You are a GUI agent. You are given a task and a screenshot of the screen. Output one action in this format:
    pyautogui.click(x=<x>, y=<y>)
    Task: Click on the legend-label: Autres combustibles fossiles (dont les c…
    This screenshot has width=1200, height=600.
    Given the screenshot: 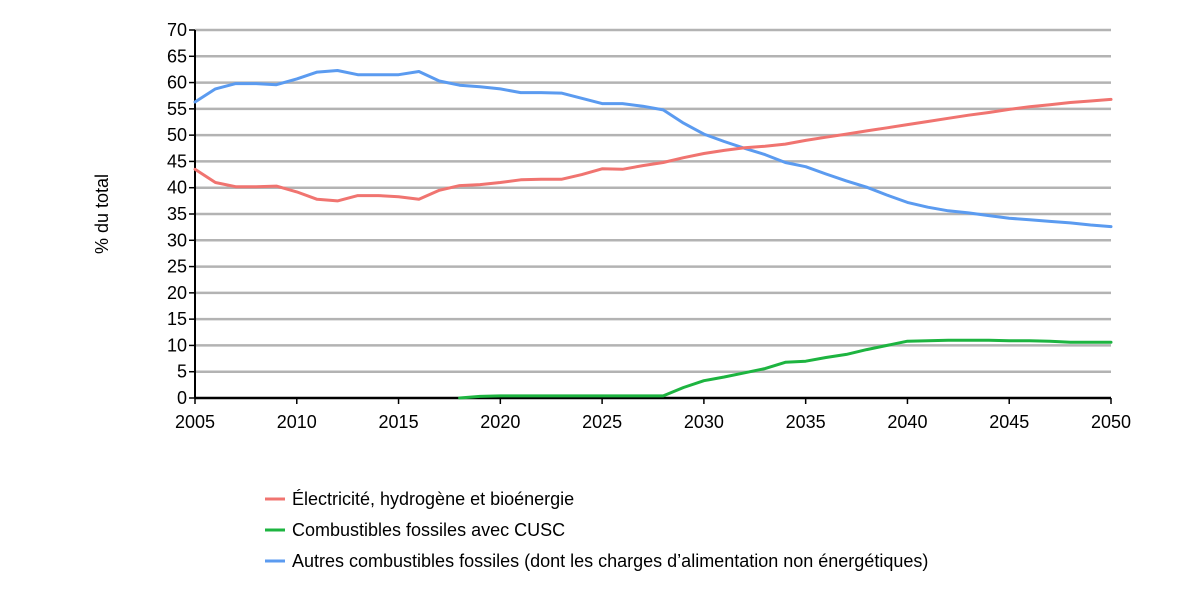 What is the action you would take?
    pyautogui.click(x=610, y=561)
    